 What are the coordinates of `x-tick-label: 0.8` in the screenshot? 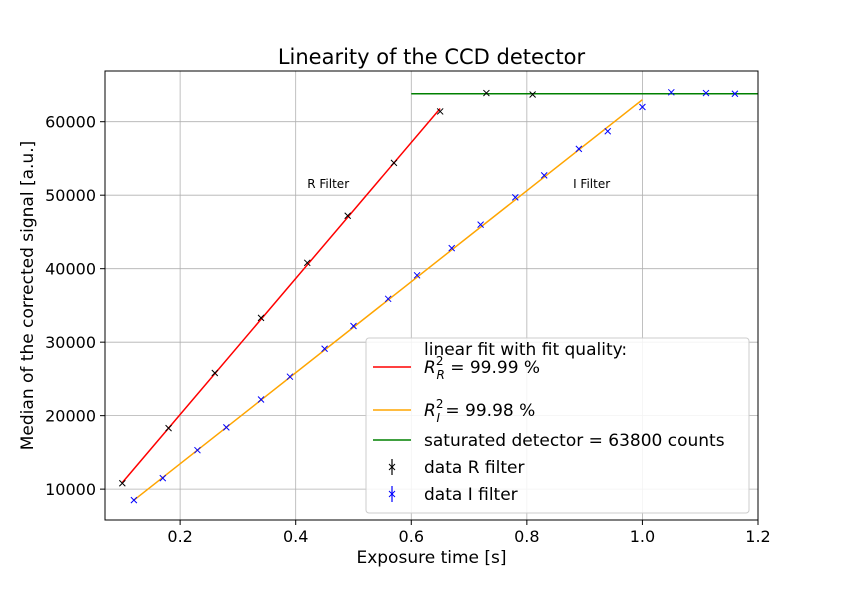 It's located at (526, 536).